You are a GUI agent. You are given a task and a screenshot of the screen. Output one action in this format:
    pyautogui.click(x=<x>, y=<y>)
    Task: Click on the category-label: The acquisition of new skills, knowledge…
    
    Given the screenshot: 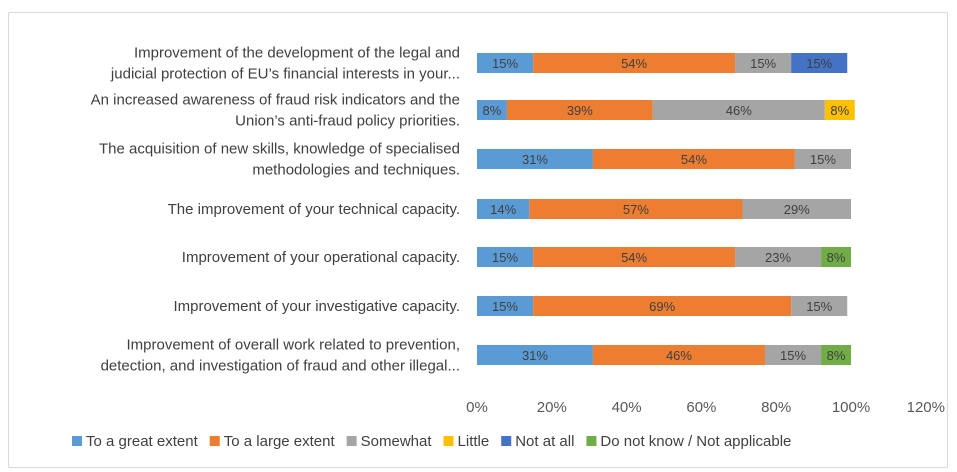 What is the action you would take?
    pyautogui.click(x=279, y=149)
    